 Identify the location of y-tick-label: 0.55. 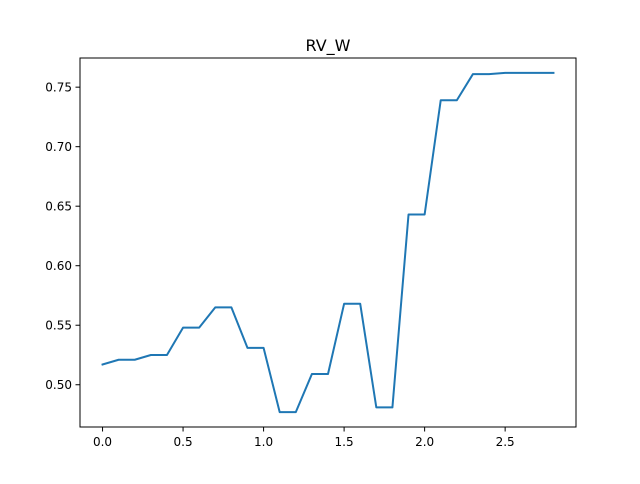
(58, 326).